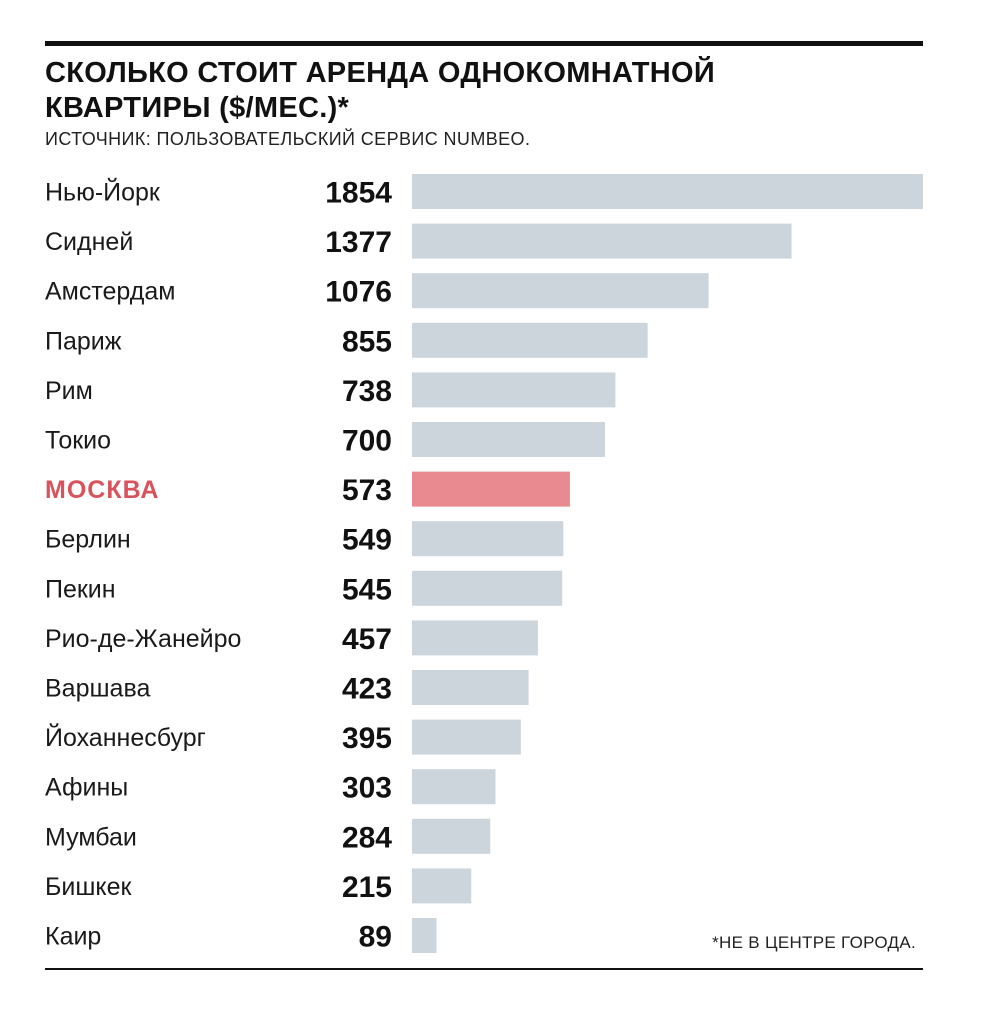  I want to click on value-label-9: 457, so click(367, 639).